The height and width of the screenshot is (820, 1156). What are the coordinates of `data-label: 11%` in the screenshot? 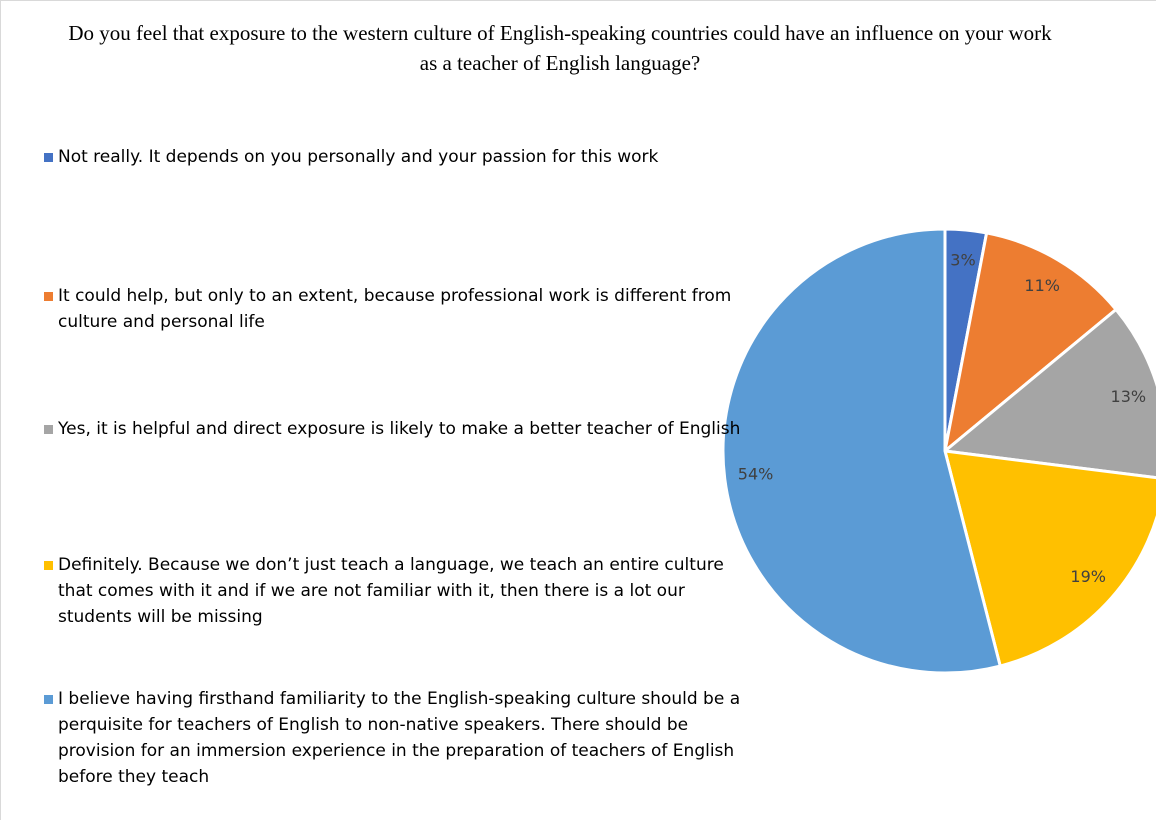 It's located at (1042, 285).